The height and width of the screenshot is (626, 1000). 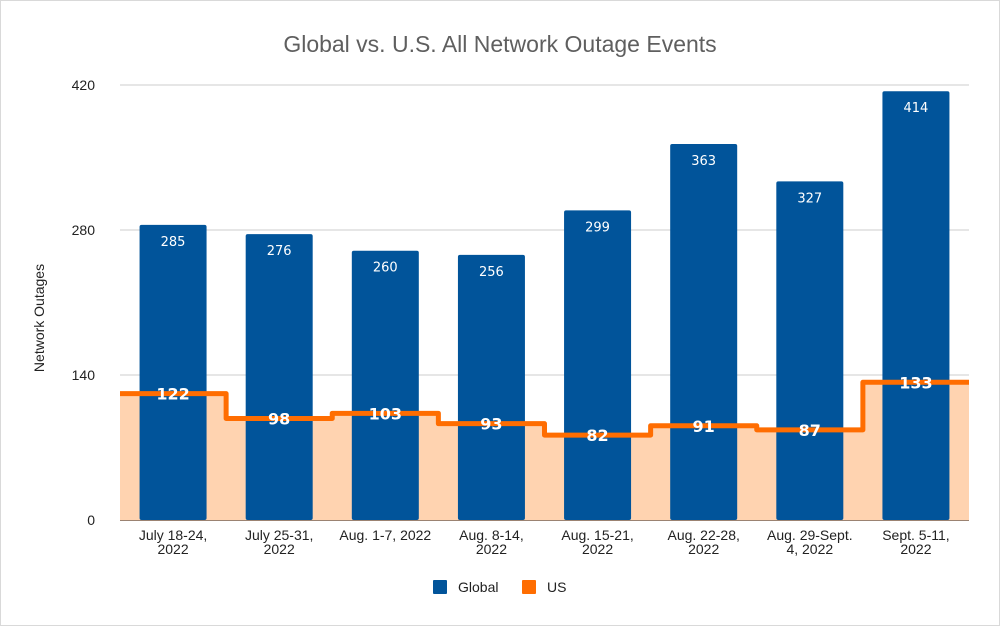 I want to click on legend-label-us: US, so click(x=556, y=587).